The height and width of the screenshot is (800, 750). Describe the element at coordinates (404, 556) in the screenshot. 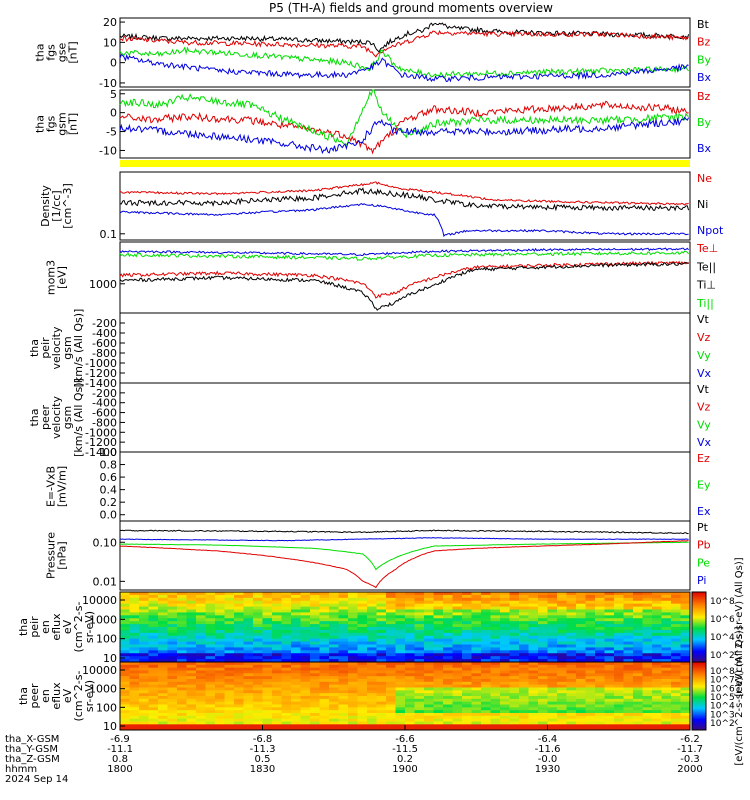

I see `series-pe-line` at that location.